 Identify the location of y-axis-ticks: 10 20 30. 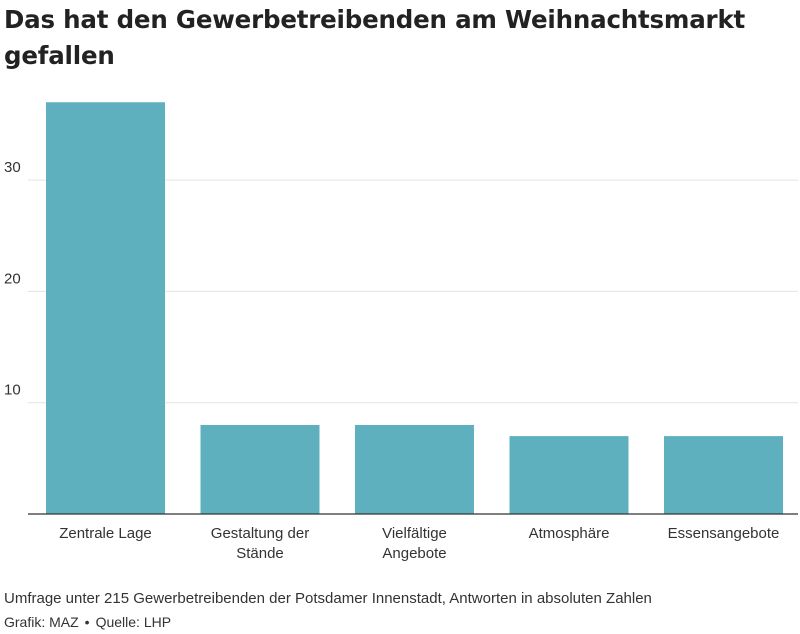
(12, 279).